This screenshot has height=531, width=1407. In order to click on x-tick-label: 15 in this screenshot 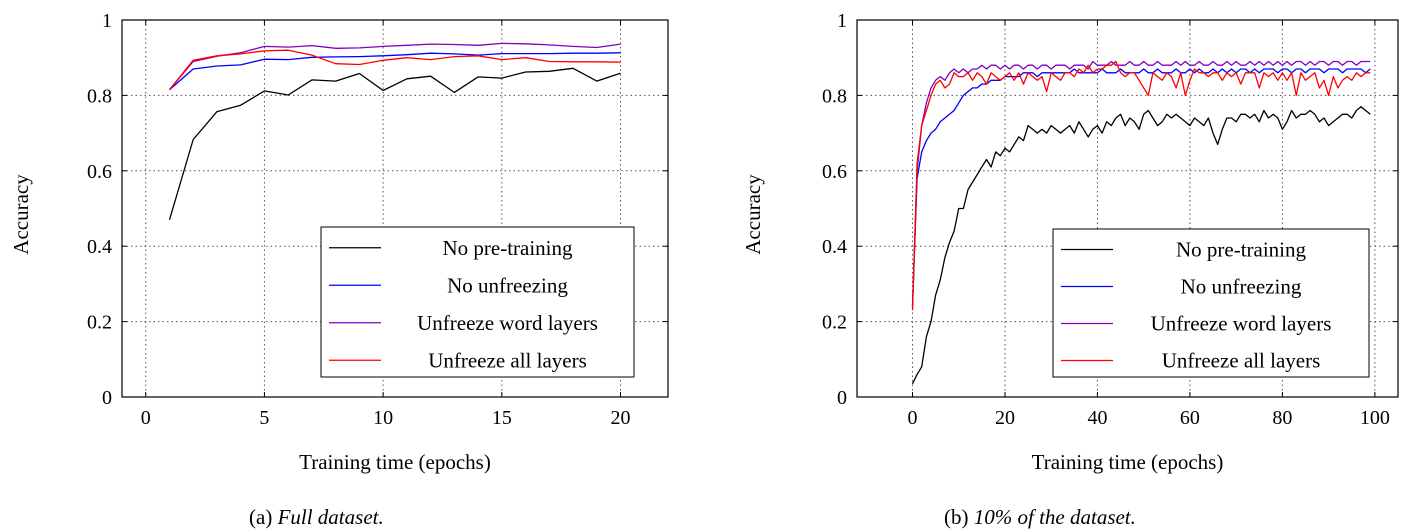, I will do `click(502, 418)`.